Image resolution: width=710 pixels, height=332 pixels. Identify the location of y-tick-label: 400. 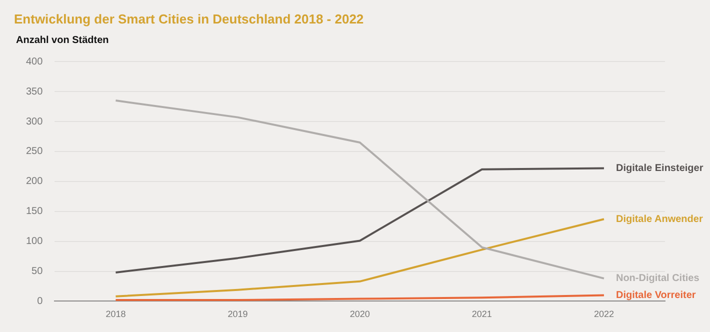
(35, 62).